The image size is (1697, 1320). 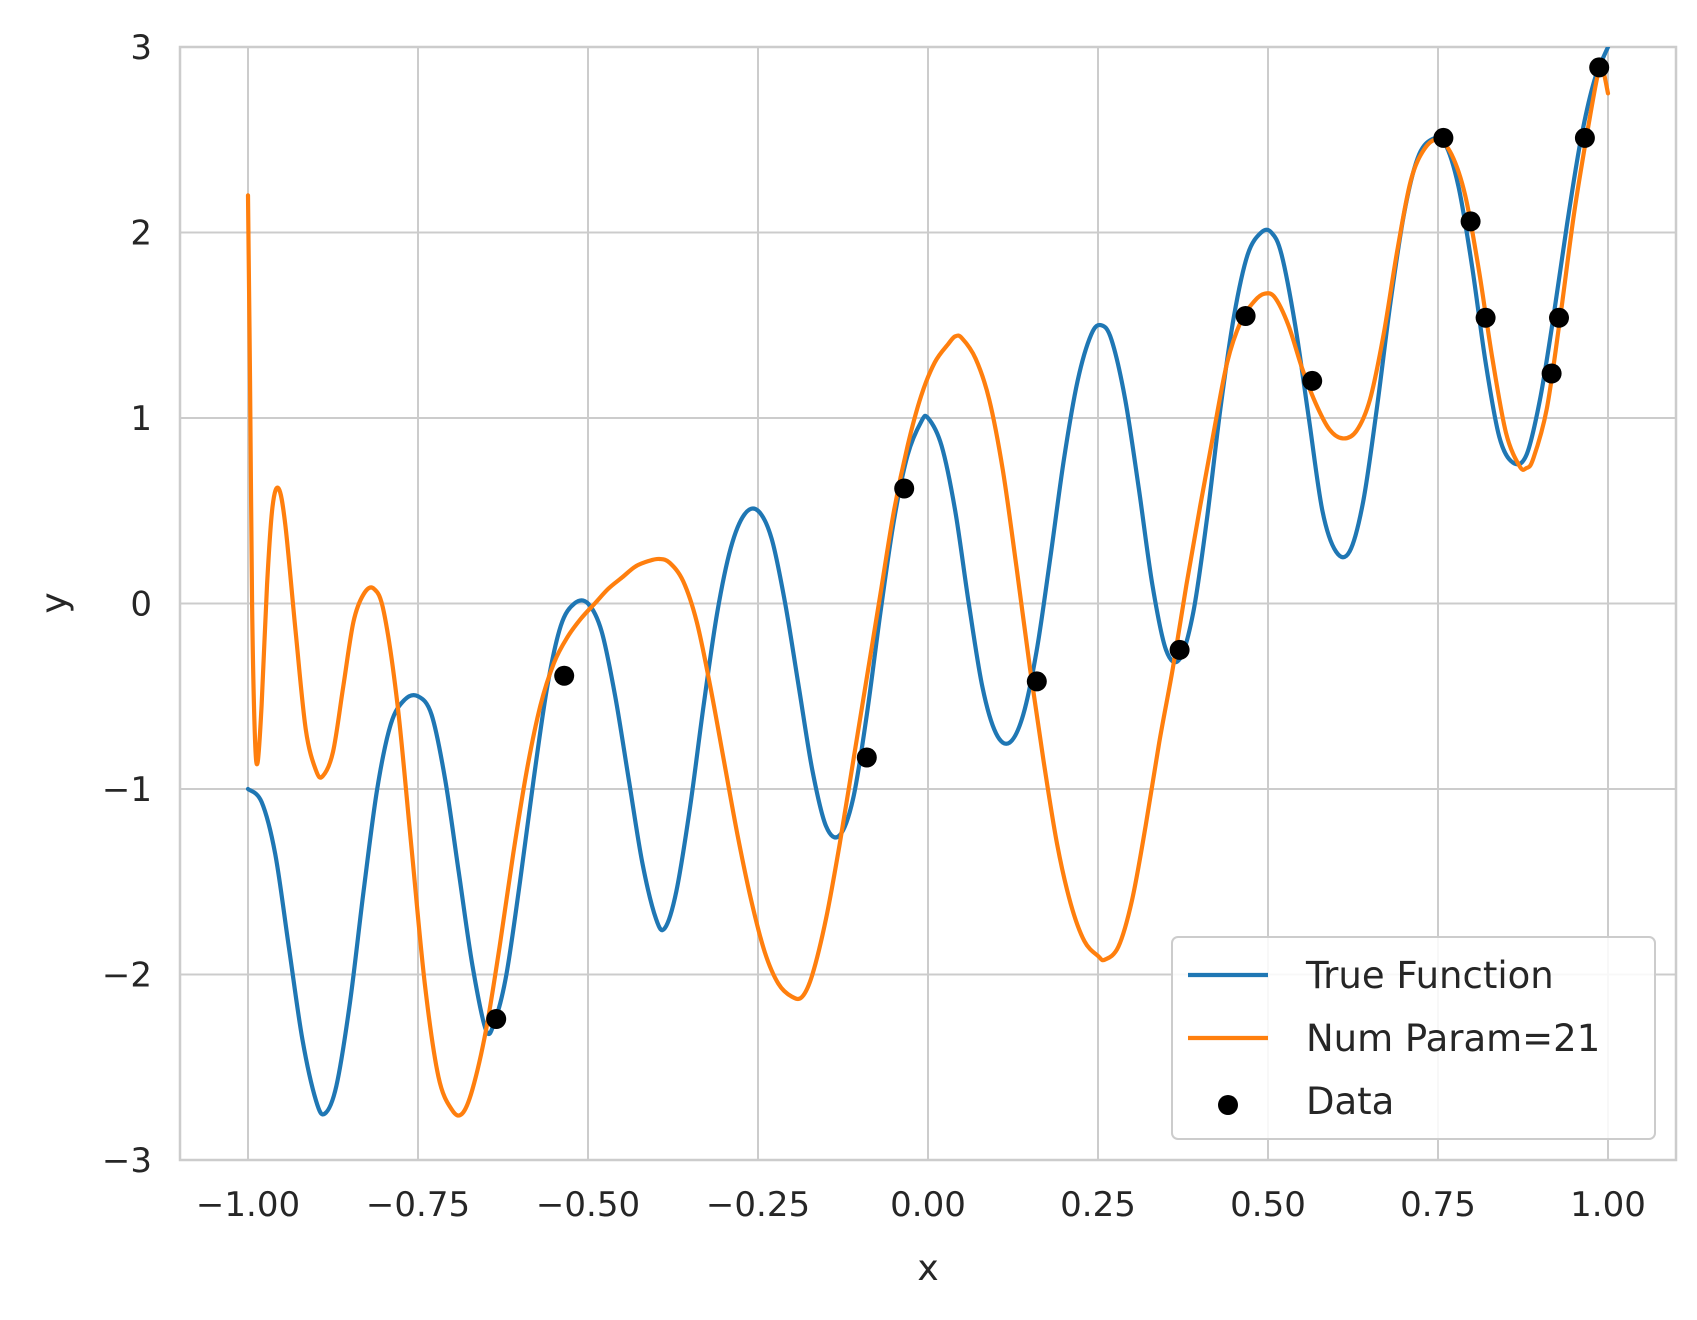 I want to click on x-tick-label: −0.75, so click(x=418, y=1205).